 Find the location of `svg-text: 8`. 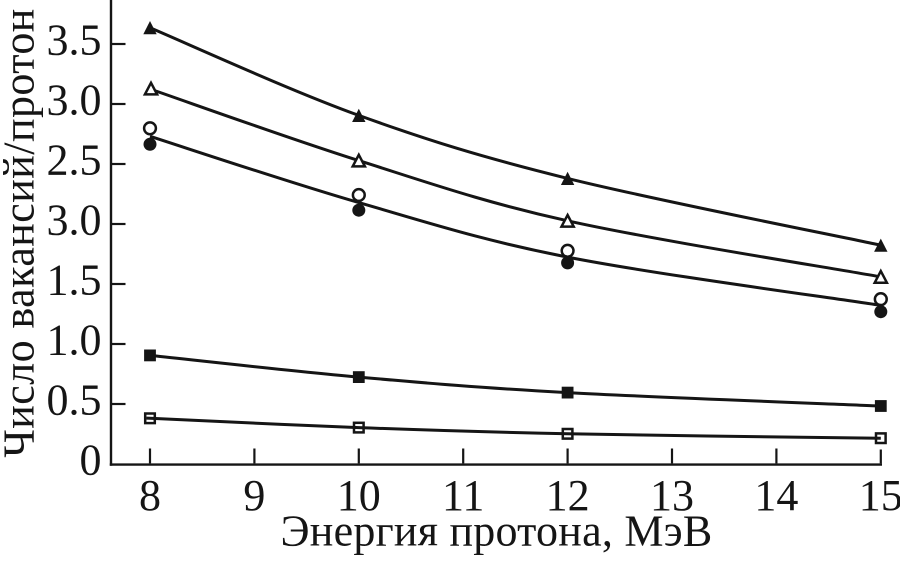

svg-text: 8 is located at coordinates (150, 495).